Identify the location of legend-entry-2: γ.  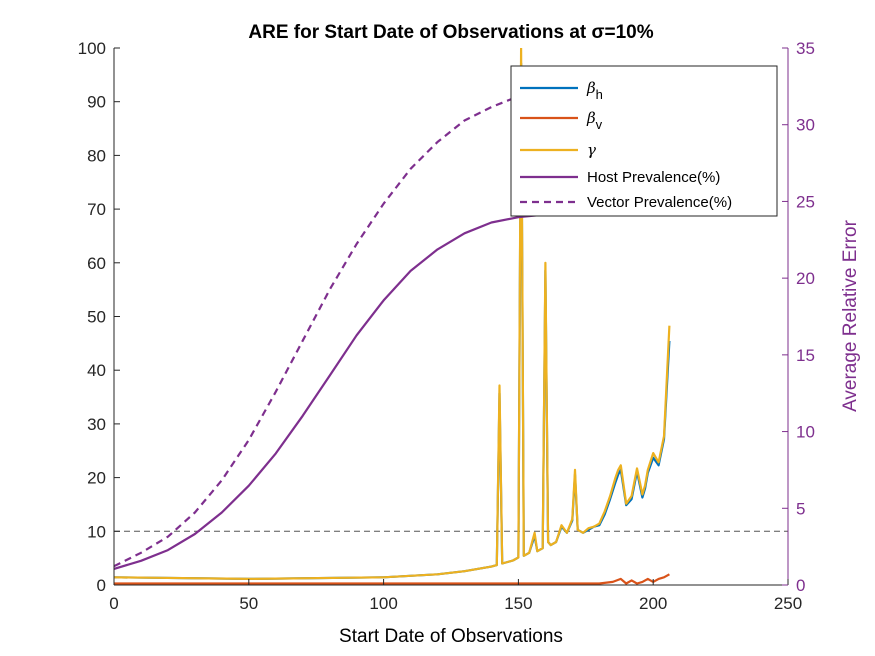
(591, 150).